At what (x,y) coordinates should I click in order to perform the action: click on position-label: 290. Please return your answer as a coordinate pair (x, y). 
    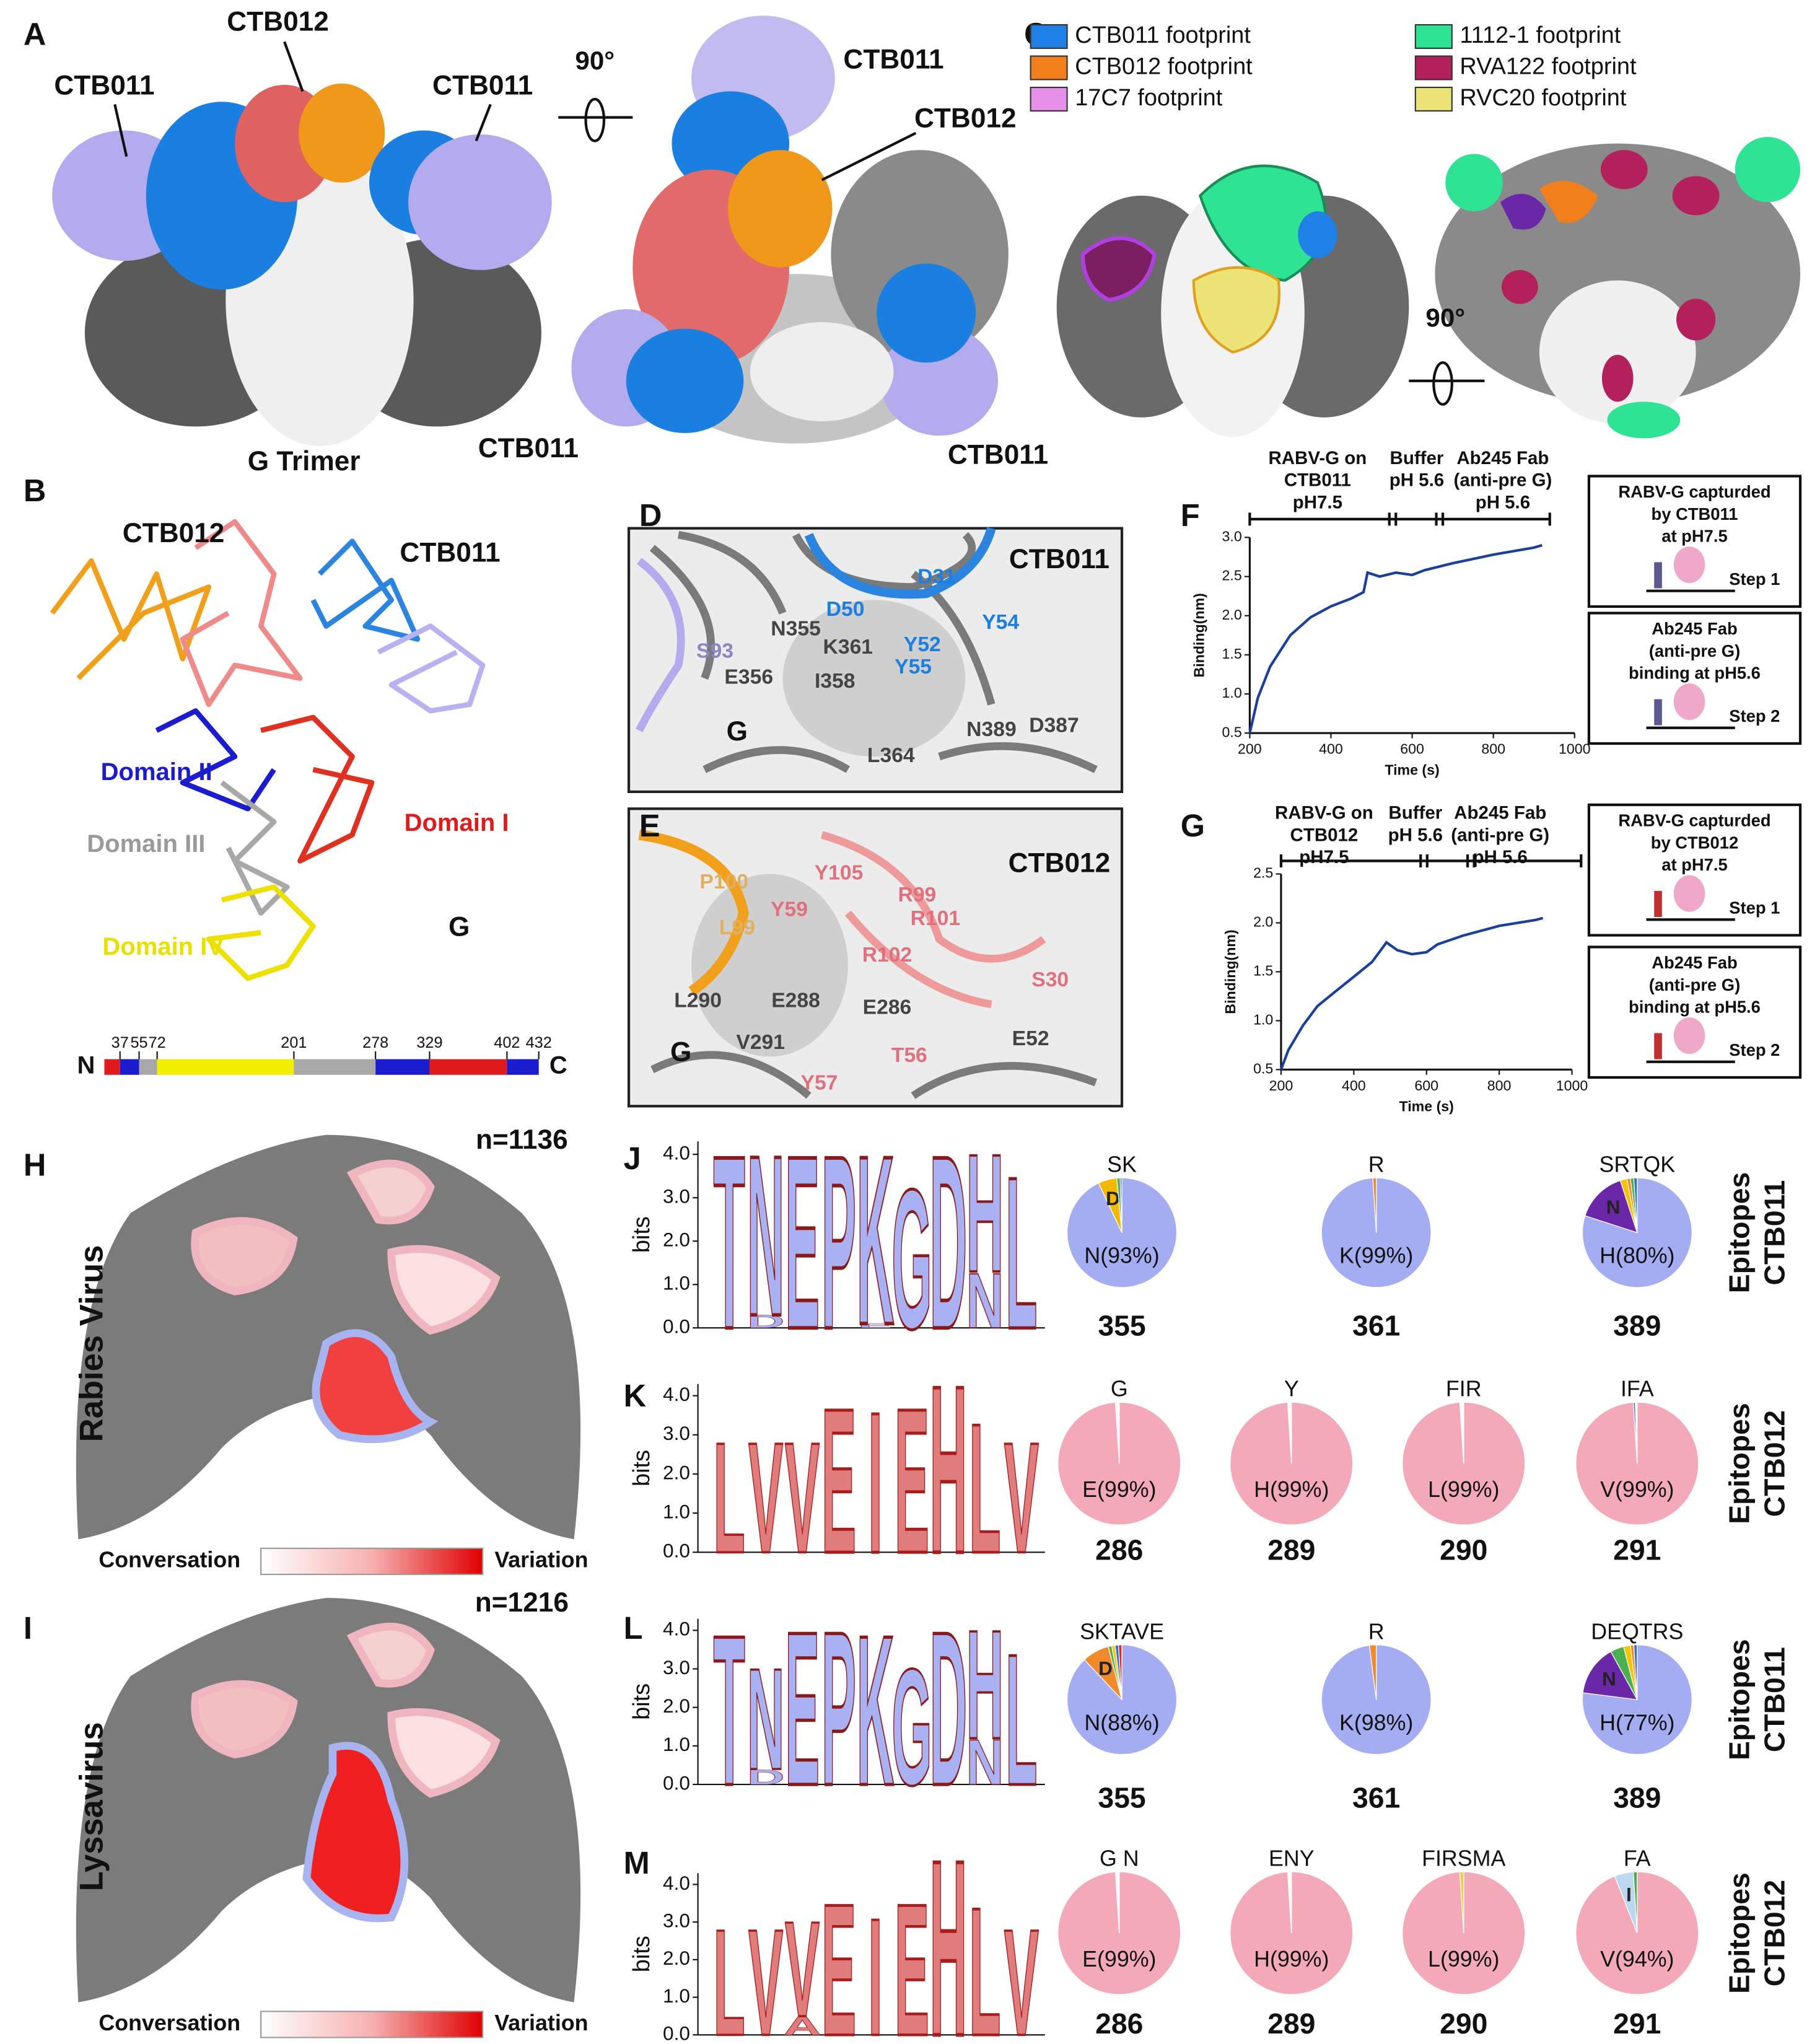
    Looking at the image, I should click on (1463, 1550).